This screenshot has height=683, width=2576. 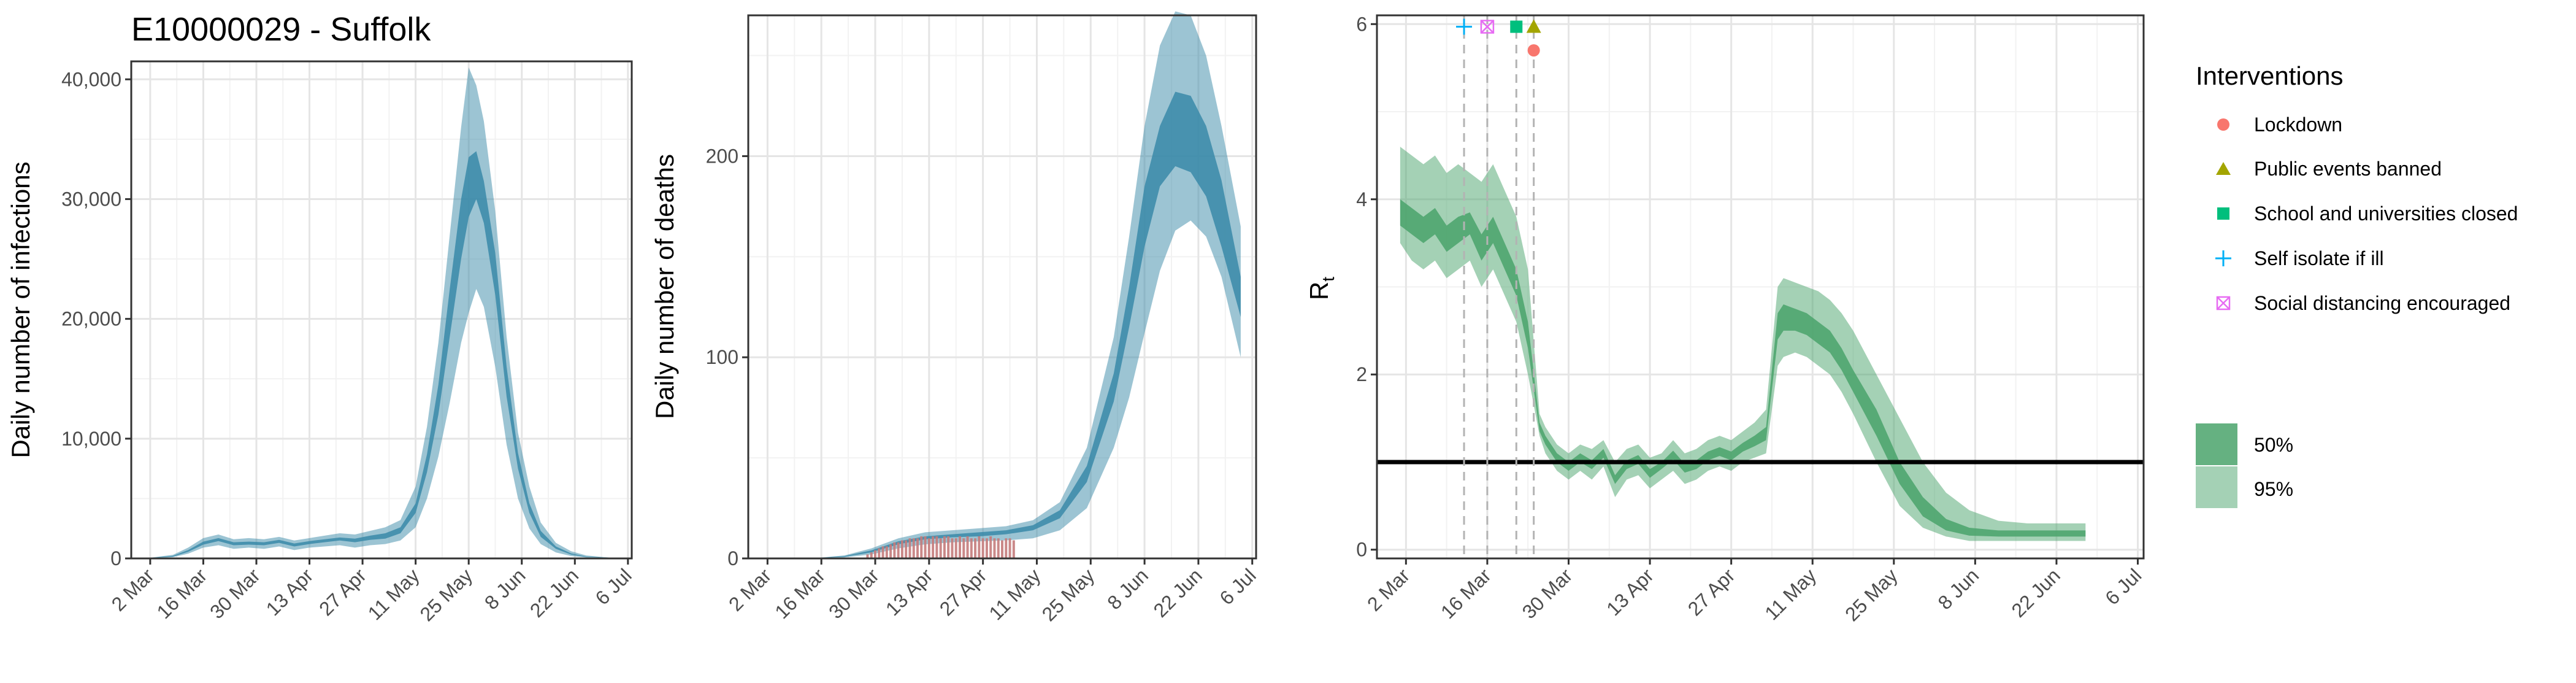 I want to click on y-tick-label: 4, so click(x=1361, y=199).